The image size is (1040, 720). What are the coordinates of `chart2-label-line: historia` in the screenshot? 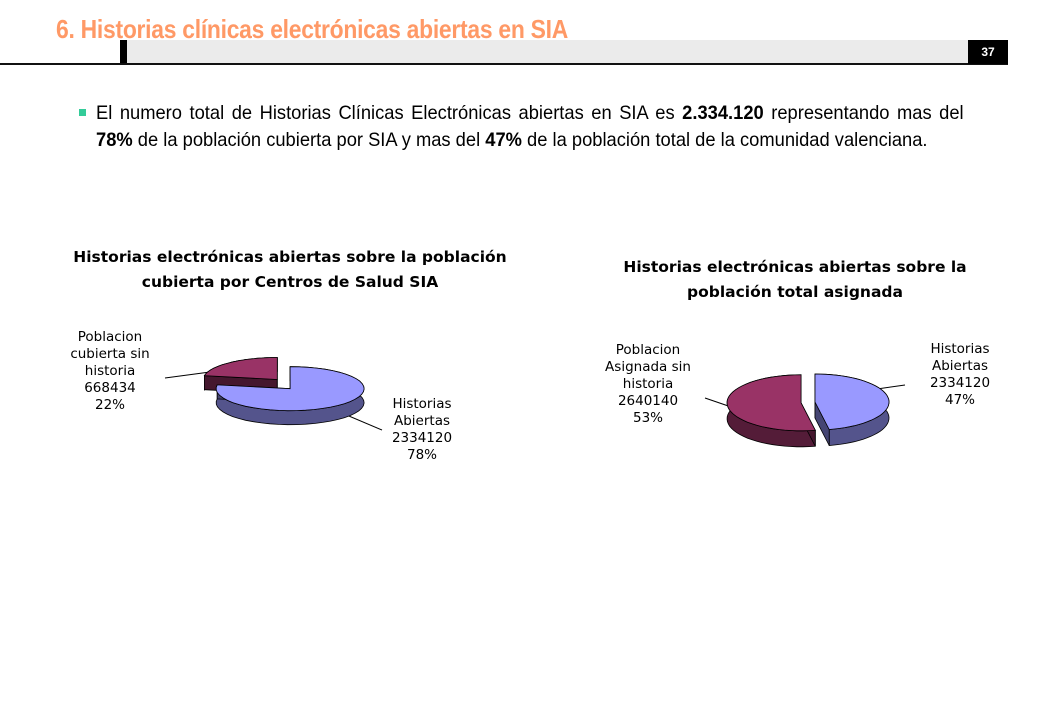 It's located at (648, 384).